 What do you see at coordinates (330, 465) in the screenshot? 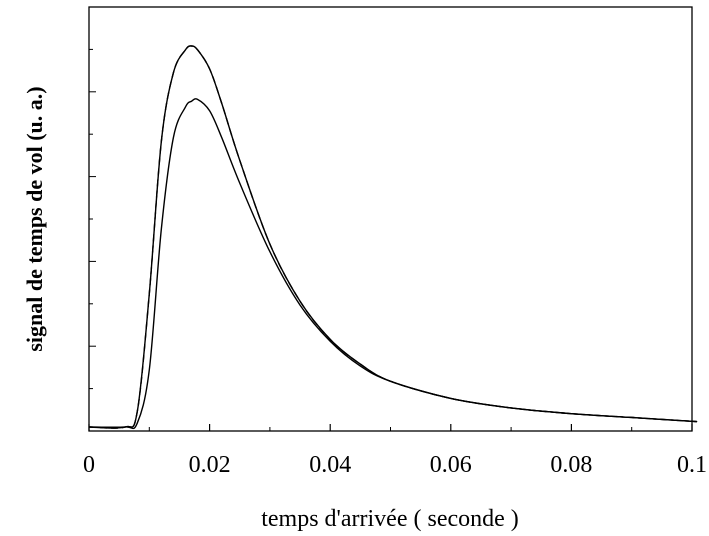
I see `x-tick-label: 0.04` at bounding box center [330, 465].